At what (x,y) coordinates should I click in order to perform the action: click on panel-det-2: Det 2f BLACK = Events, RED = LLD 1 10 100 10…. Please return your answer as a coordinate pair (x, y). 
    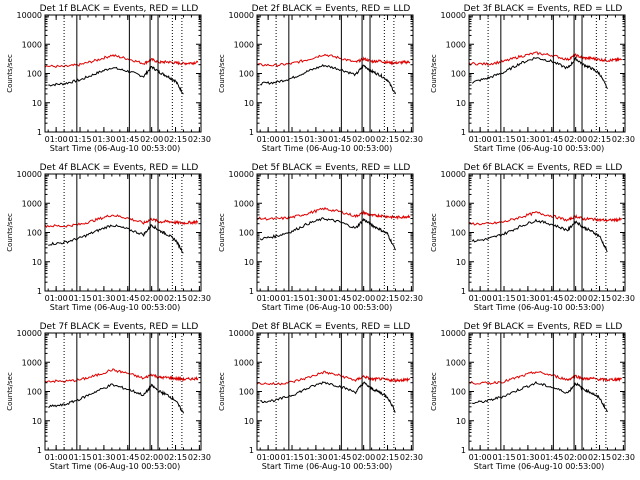
    Looking at the image, I should click on (320, 78).